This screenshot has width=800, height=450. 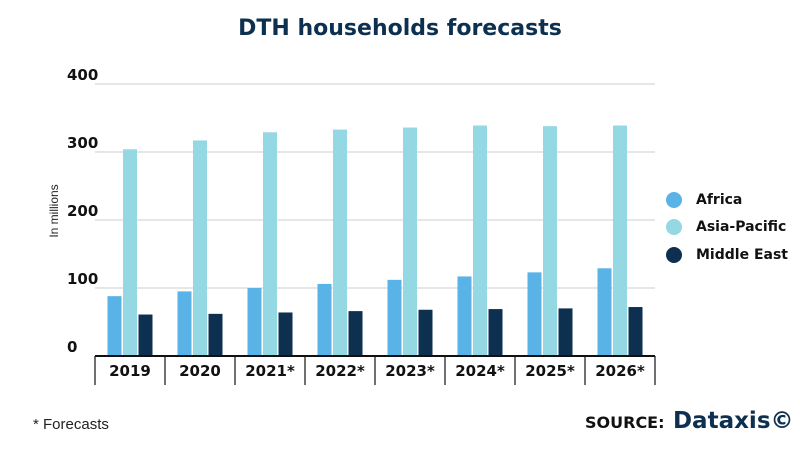 I want to click on x-tick-label: 2022*, so click(x=340, y=371).